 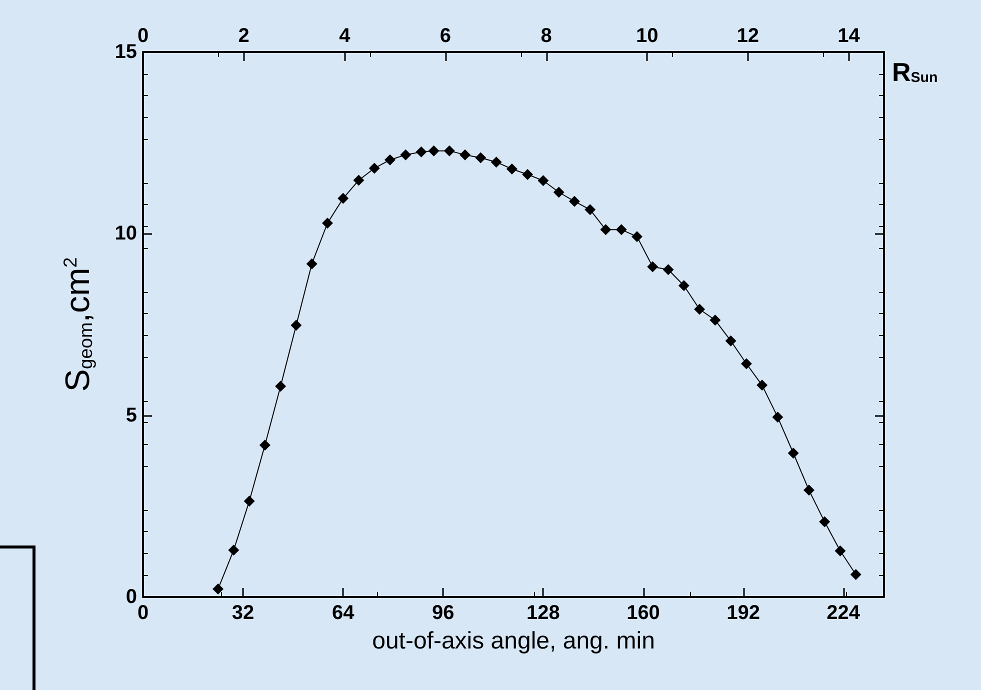 What do you see at coordinates (849, 36) in the screenshot?
I see `x2-tick-label: 14` at bounding box center [849, 36].